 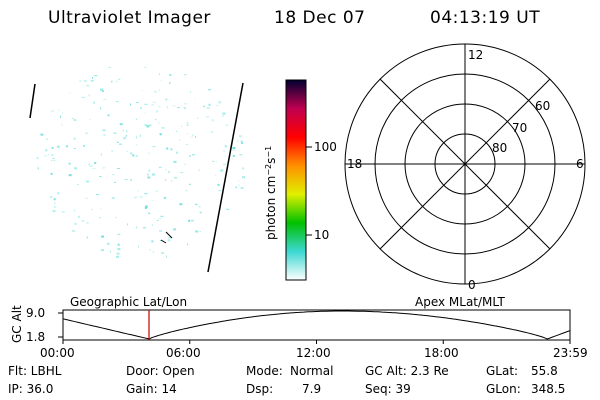 What do you see at coordinates (151, 389) in the screenshot?
I see `info-gain: Gain: 14` at bounding box center [151, 389].